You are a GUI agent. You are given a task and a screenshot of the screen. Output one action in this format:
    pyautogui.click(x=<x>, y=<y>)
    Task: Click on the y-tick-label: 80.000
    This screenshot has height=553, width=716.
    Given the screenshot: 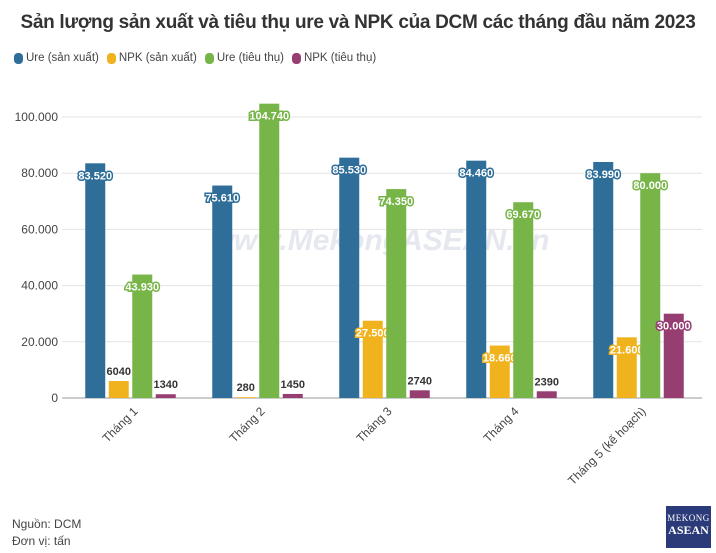 What is the action you would take?
    pyautogui.click(x=39, y=173)
    